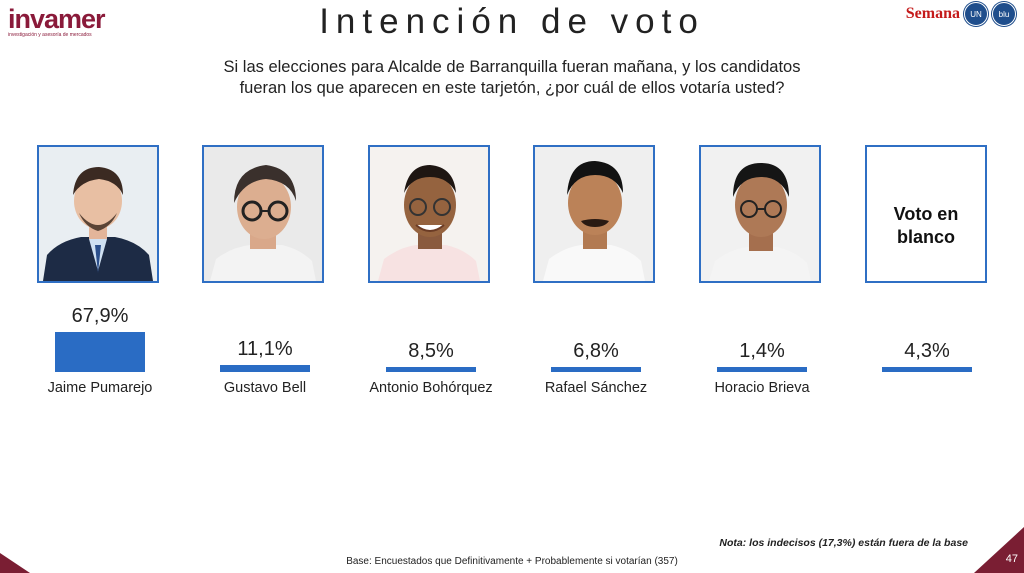 The width and height of the screenshot is (1024, 573). What do you see at coordinates (961, 14) in the screenshot?
I see `partner-logos: Semana UN blu` at bounding box center [961, 14].